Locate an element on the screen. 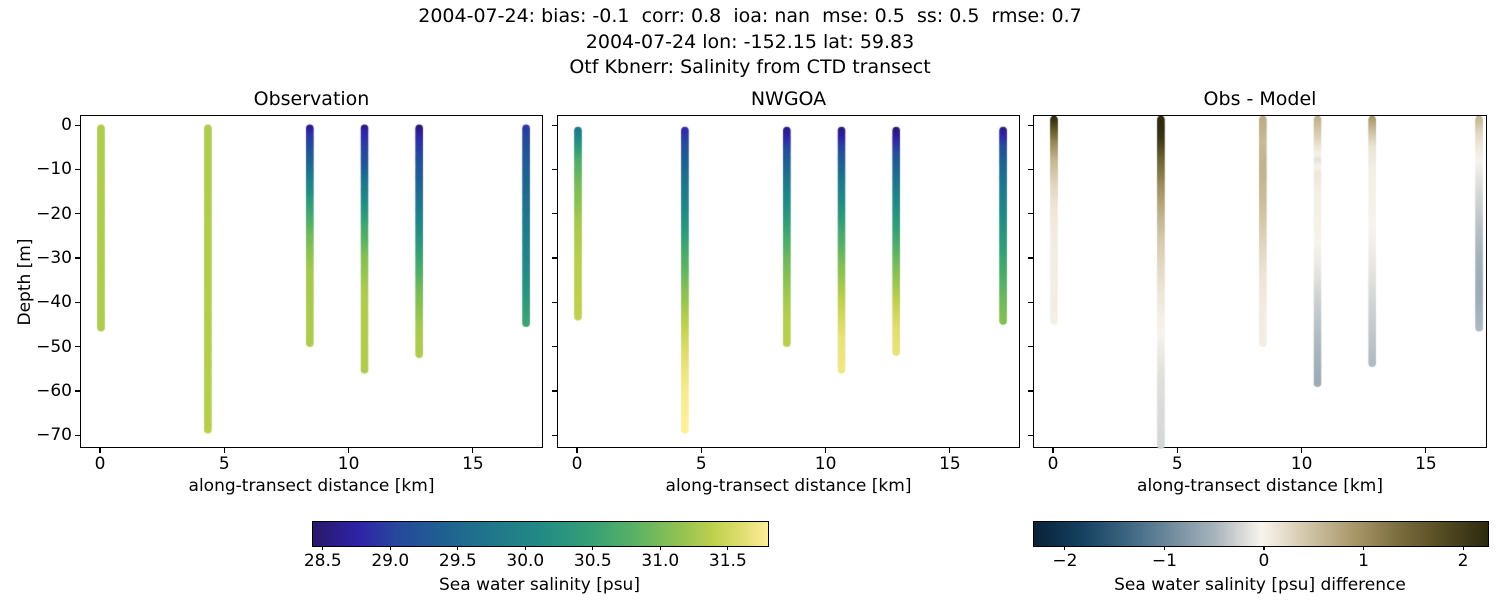 The height and width of the screenshot is (600, 1500). colorbar-tick-label: 31.0 is located at coordinates (660, 561).